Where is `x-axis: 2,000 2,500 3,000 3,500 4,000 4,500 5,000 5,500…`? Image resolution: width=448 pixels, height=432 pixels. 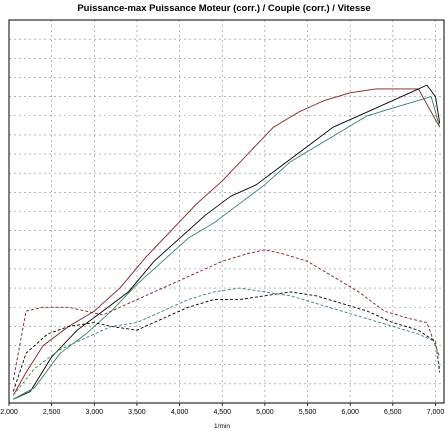 x-axis: 2,000 2,500 3,000 3,500 4,000 4,500 5,000 5,500… is located at coordinates (222, 409).